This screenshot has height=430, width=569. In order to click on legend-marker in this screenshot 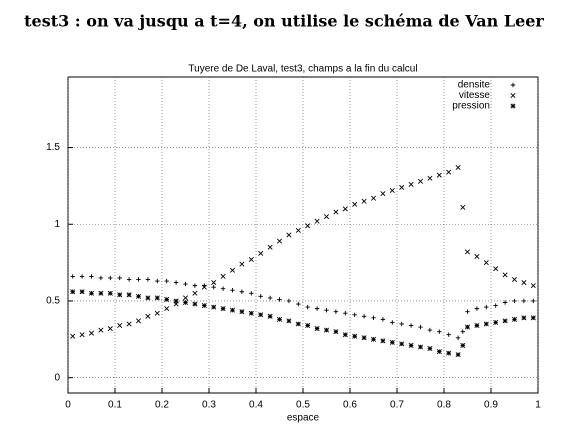, I will do `click(513, 95)`.